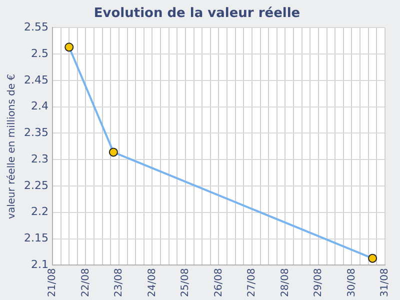 Image resolution: width=400 pixels, height=300 pixels. What do you see at coordinates (119, 283) in the screenshot?
I see `x-tick-label: 23/08` at bounding box center [119, 283].